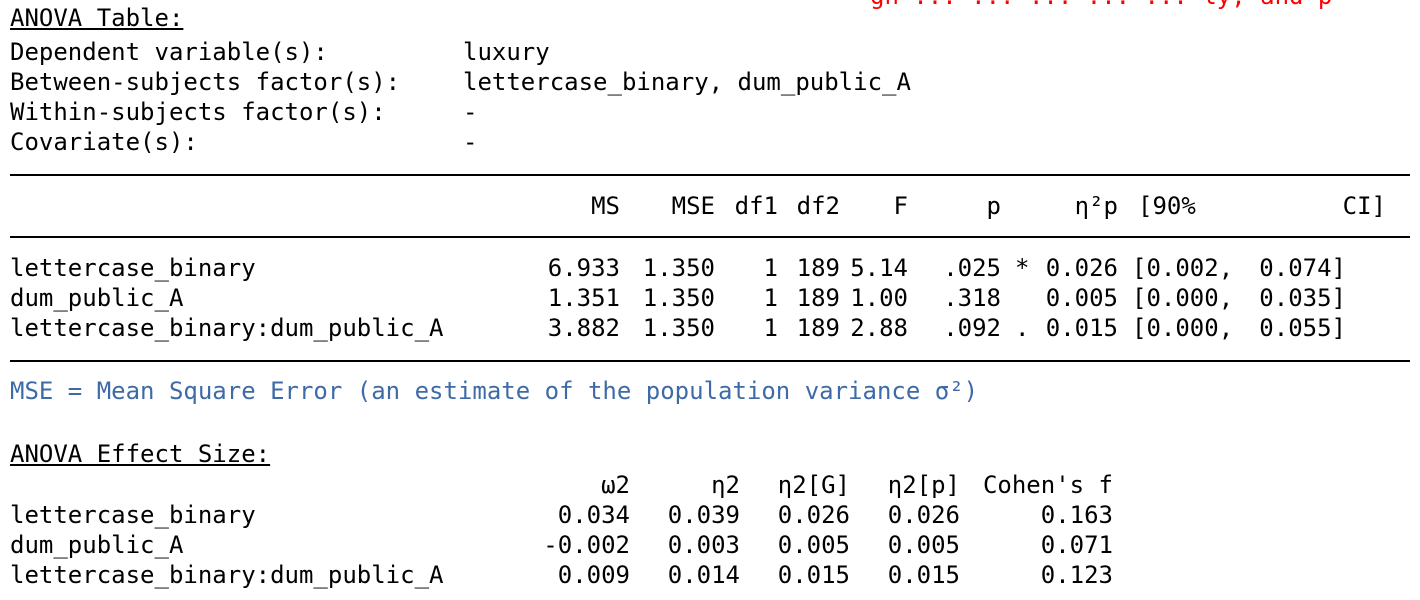 The width and height of the screenshot is (1420, 600). I want to click on row-eta2-g: 0.026, so click(813, 515).